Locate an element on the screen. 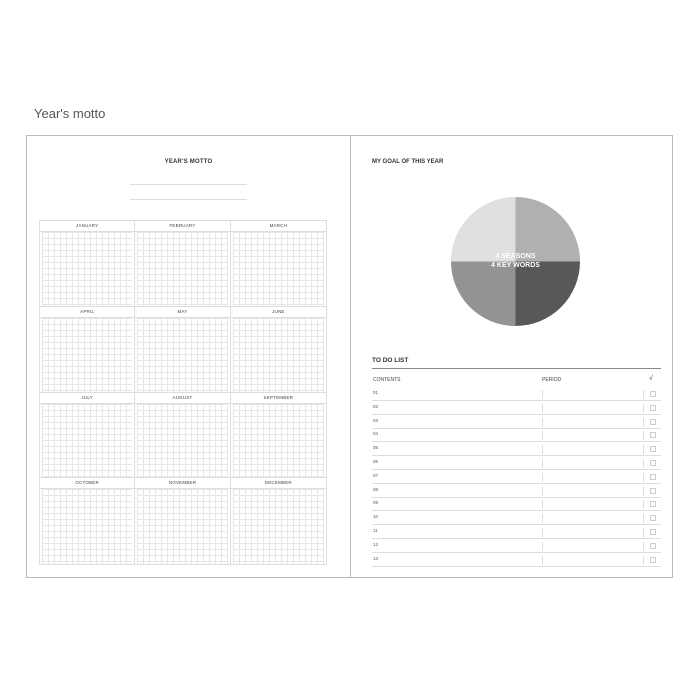  row-number: 06 is located at coordinates (376, 461).